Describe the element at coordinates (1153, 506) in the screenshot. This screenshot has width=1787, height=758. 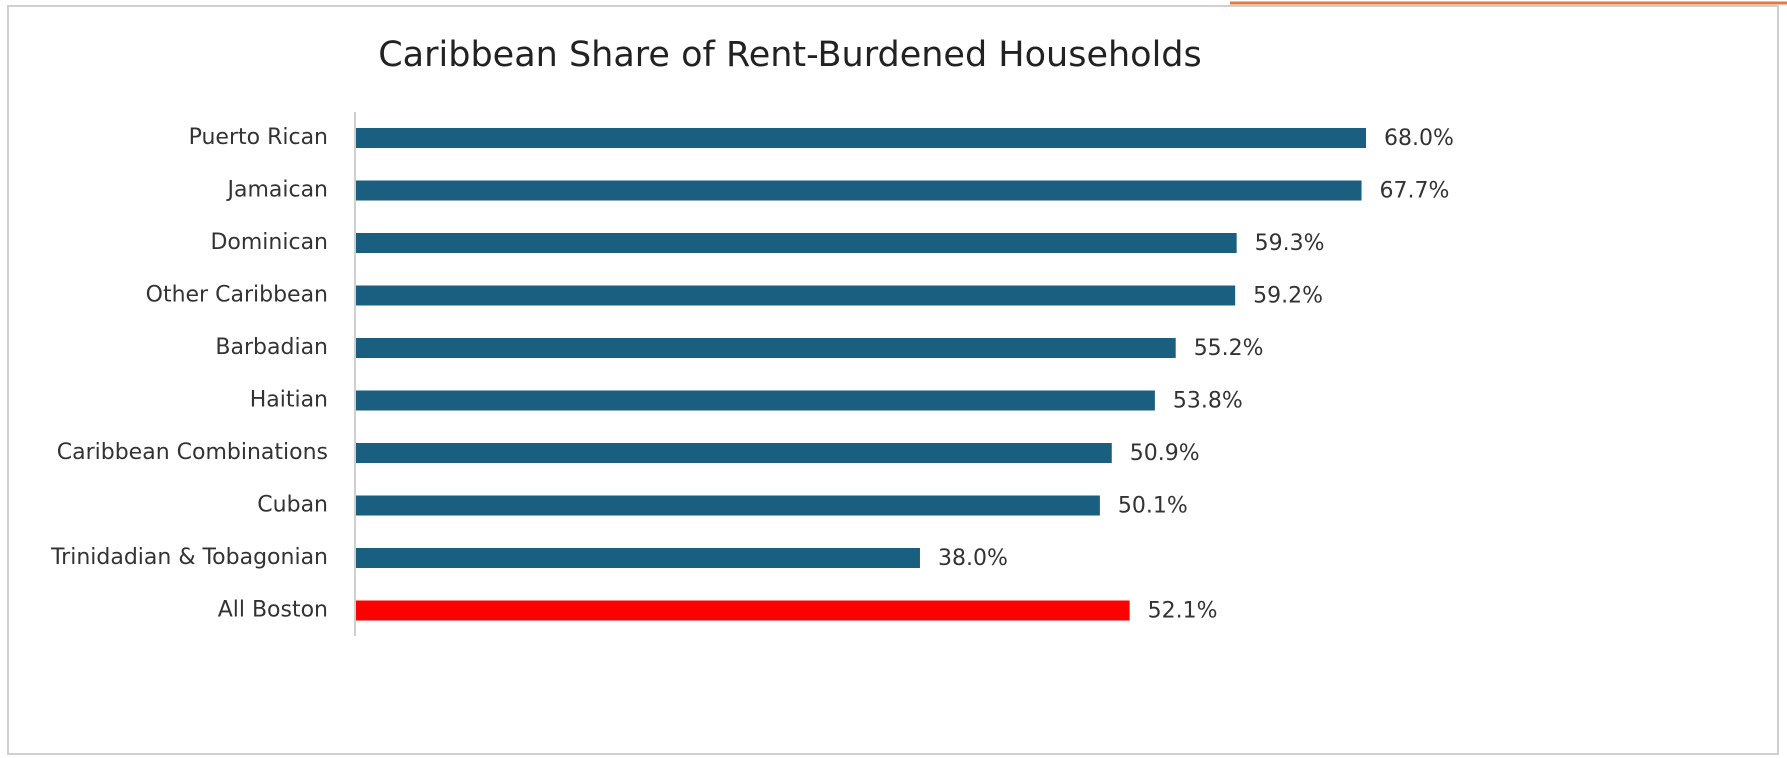
I see `value-label: 50.1%` at that location.